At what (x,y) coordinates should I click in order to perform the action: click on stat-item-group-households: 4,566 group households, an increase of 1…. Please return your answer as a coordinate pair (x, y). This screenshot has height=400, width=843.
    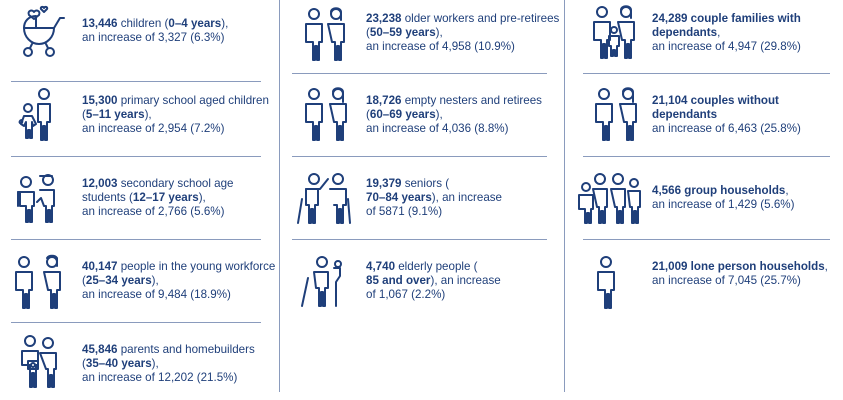
    Looking at the image, I should click on (704, 198).